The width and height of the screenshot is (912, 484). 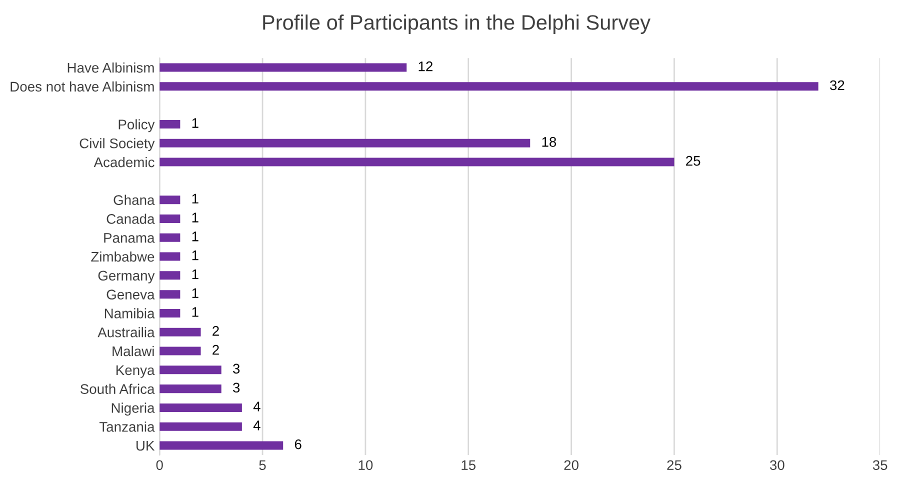 What do you see at coordinates (674, 465) in the screenshot?
I see `x-tick-label: 25` at bounding box center [674, 465].